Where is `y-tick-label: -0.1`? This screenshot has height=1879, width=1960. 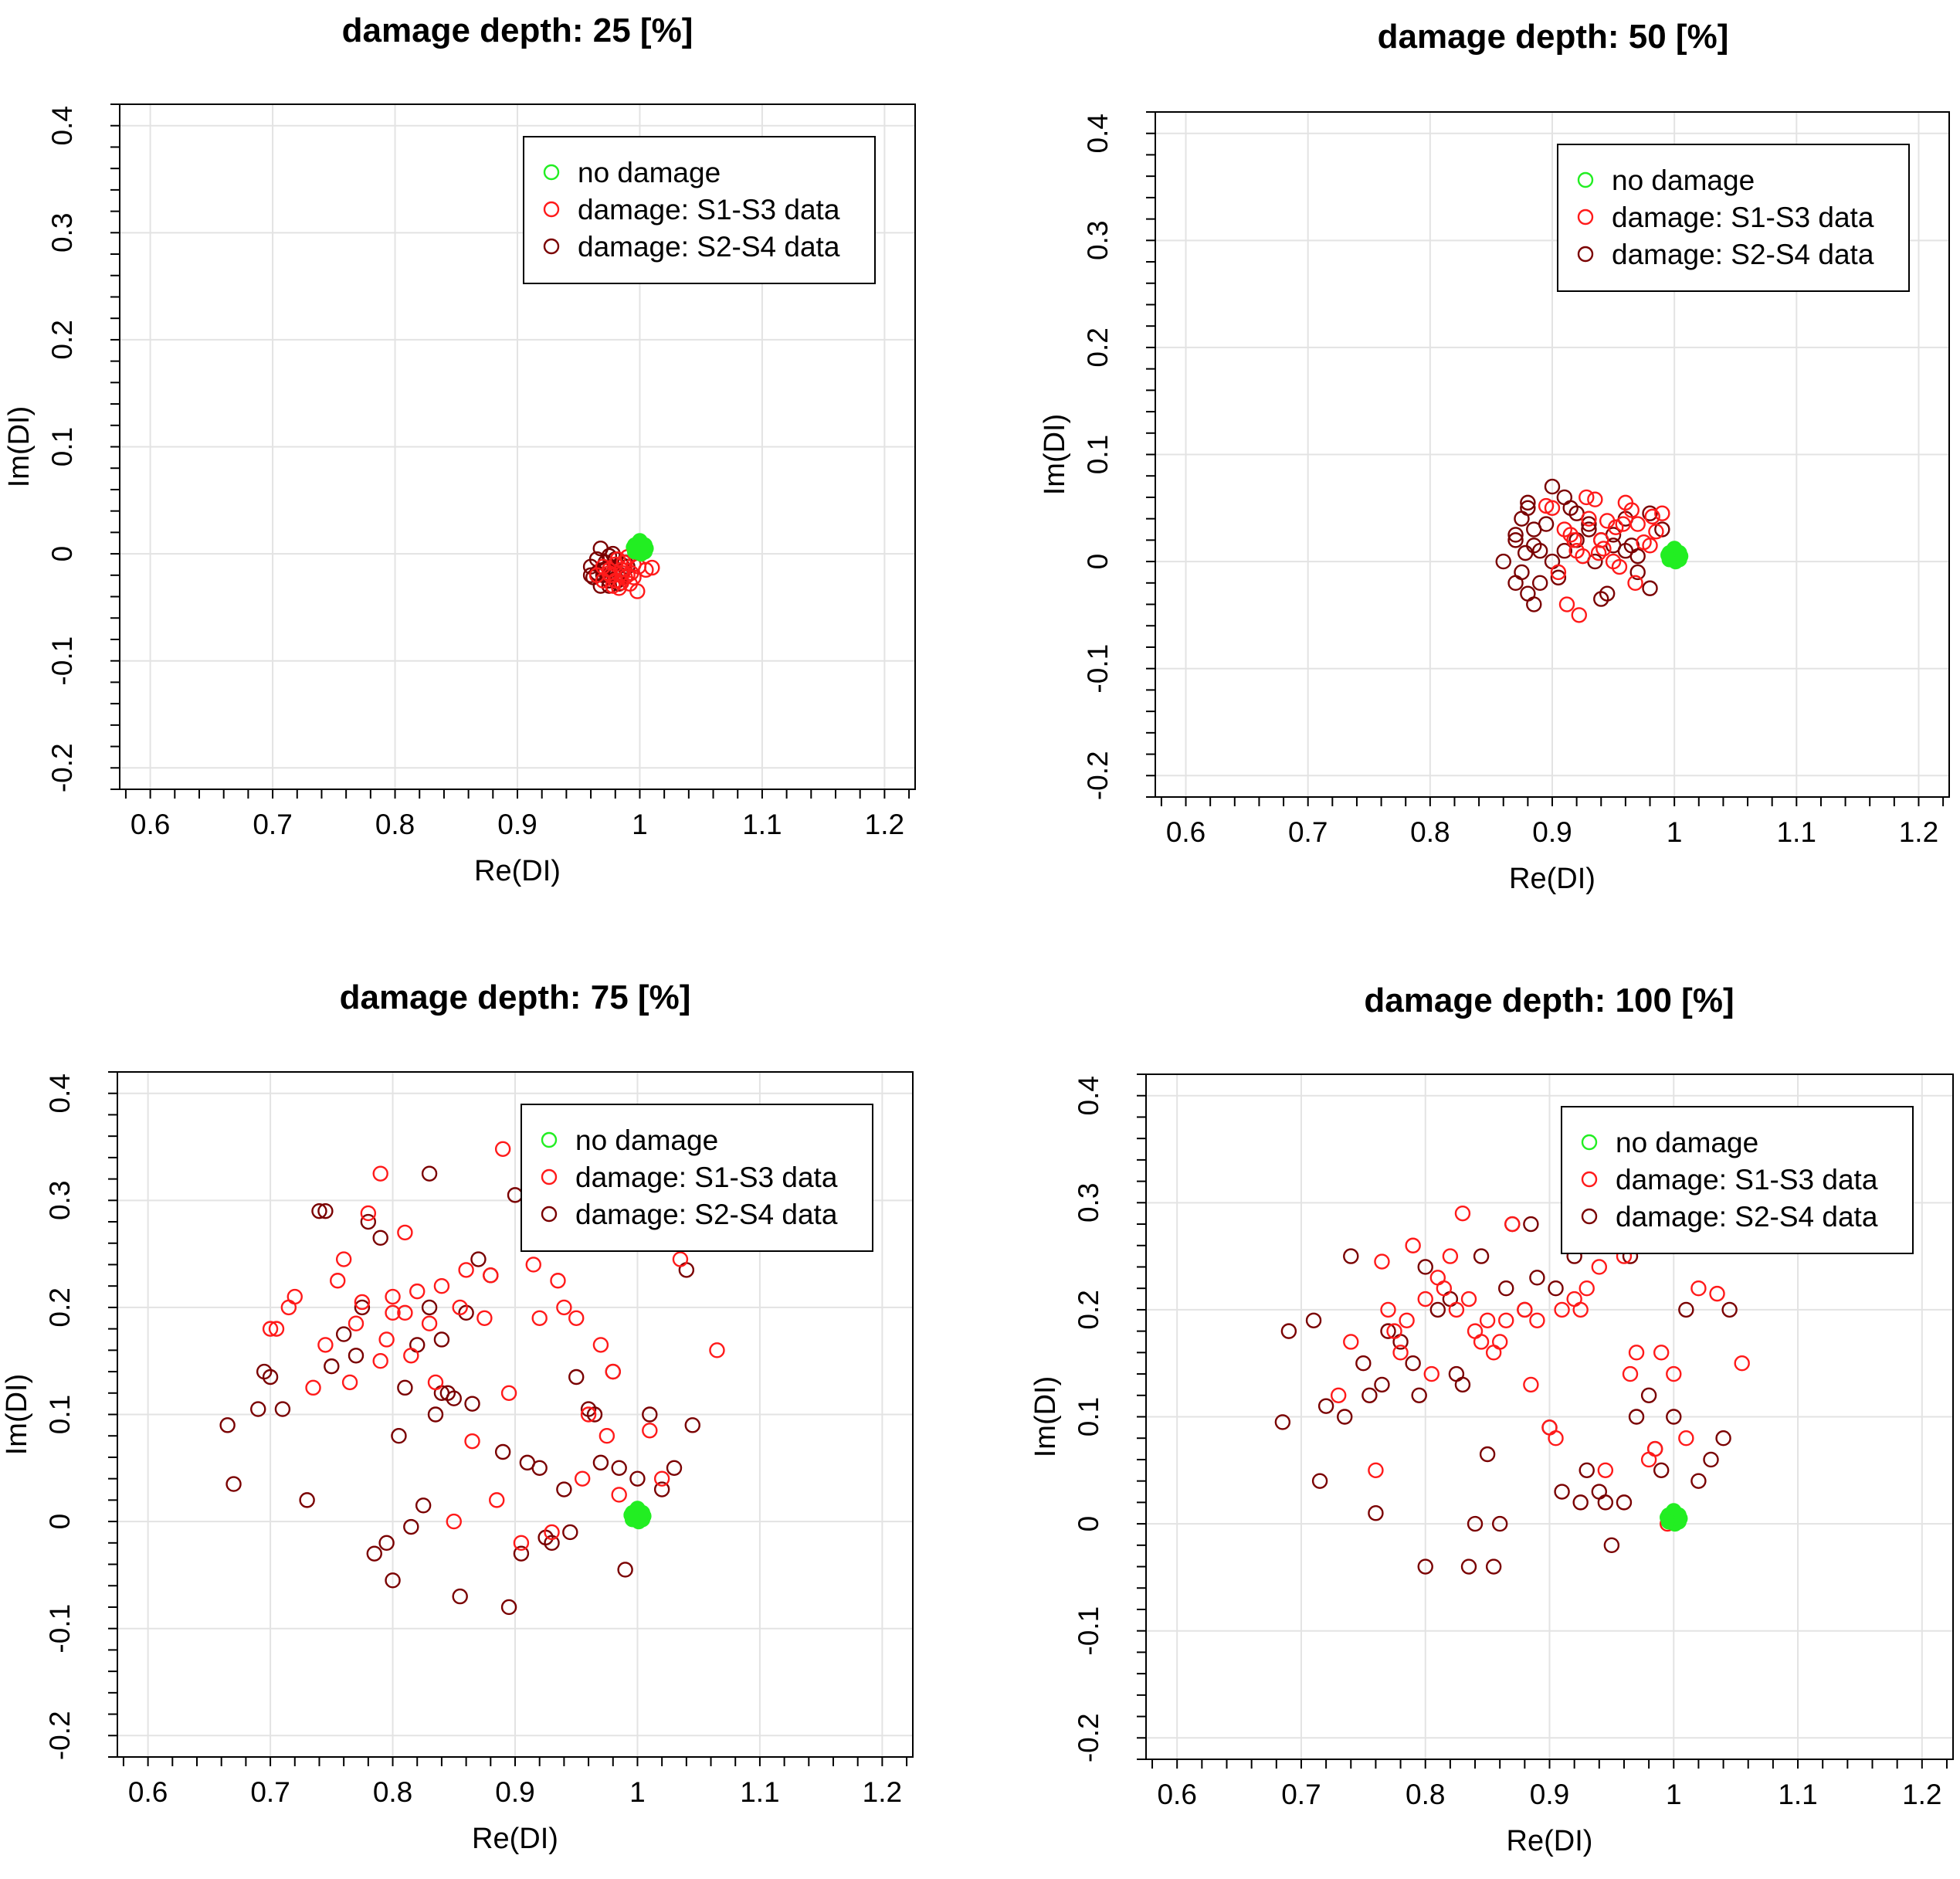 y-tick-label: -0.1 is located at coordinates (1098, 669).